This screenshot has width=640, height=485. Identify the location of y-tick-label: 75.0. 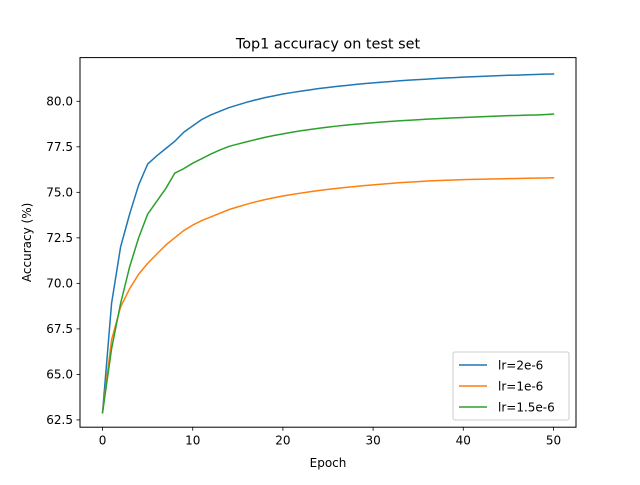
(59, 193).